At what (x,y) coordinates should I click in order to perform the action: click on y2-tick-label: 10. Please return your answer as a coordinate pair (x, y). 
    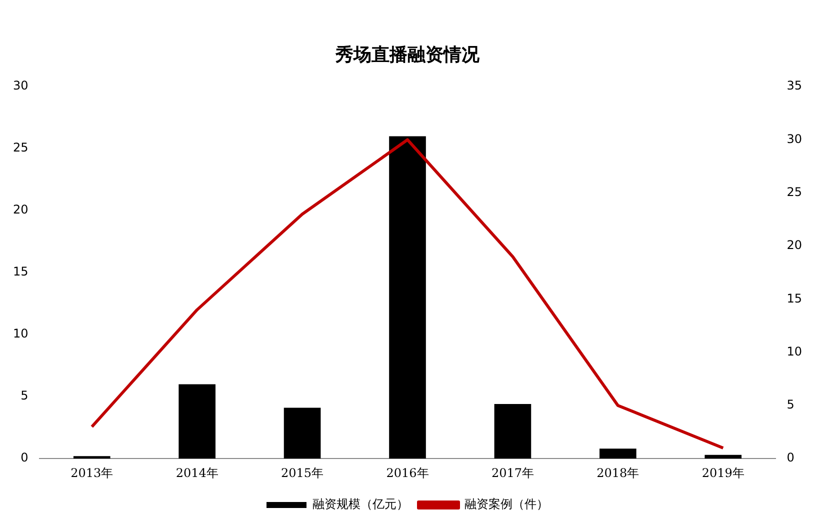
    Looking at the image, I should click on (794, 351).